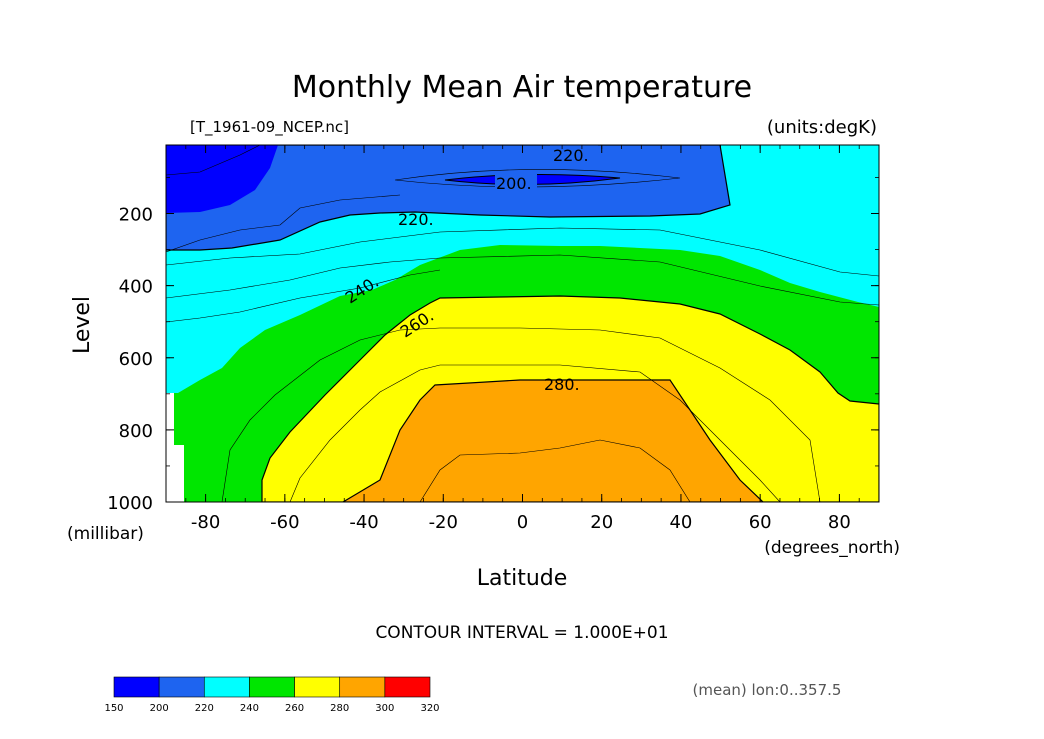 The width and height of the screenshot is (1044, 739). I want to click on x-tick-label: 80, so click(839, 522).